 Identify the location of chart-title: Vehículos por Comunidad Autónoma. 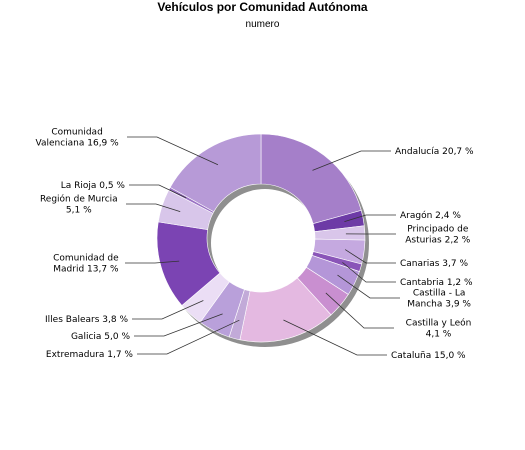
(262, 7).